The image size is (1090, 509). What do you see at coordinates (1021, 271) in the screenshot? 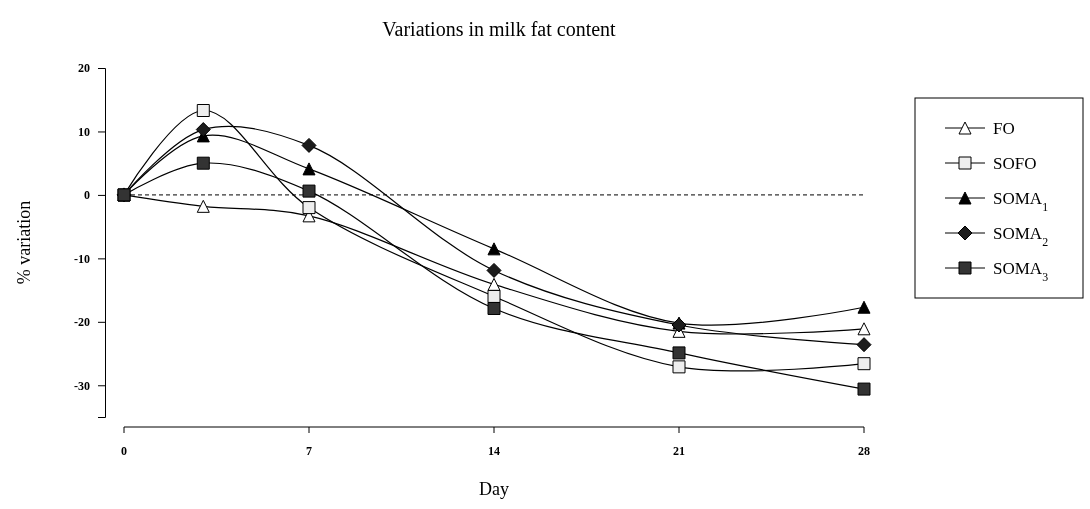
I see `legend-label: SOMA$_{3}$` at bounding box center [1021, 271].